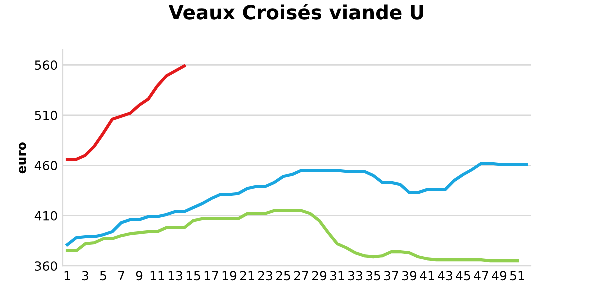 The image size is (600, 300). Describe the element at coordinates (337, 276) in the screenshot. I see `x-tick-label: 31` at that location.